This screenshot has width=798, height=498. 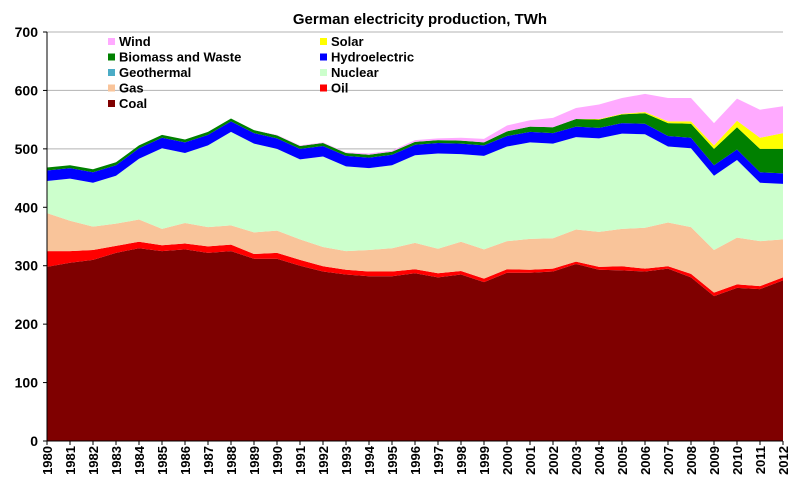 What do you see at coordinates (438, 460) in the screenshot?
I see `x-tick-label: 1997` at bounding box center [438, 460].